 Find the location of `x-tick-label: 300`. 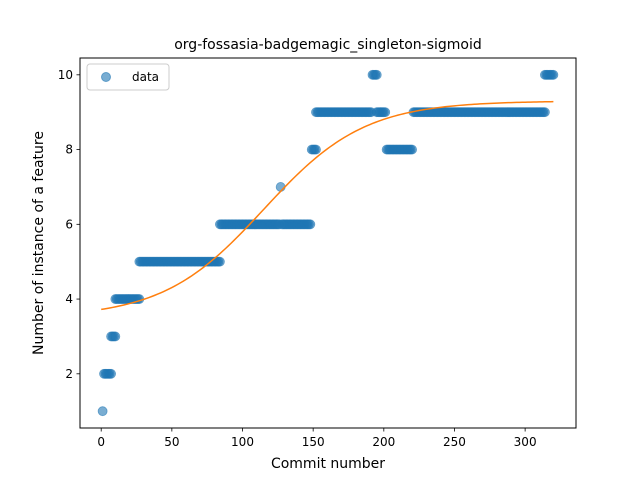

x-tick-label: 300 is located at coordinates (525, 442).